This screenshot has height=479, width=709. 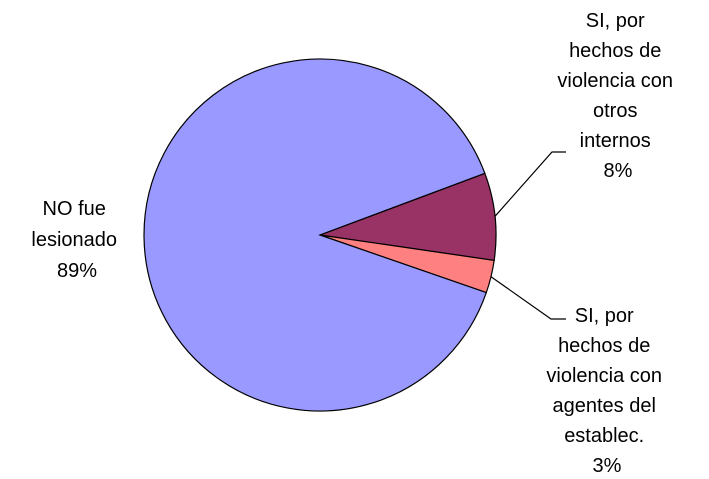 What do you see at coordinates (528, 235) in the screenshot?
I see `leader-lines` at bounding box center [528, 235].